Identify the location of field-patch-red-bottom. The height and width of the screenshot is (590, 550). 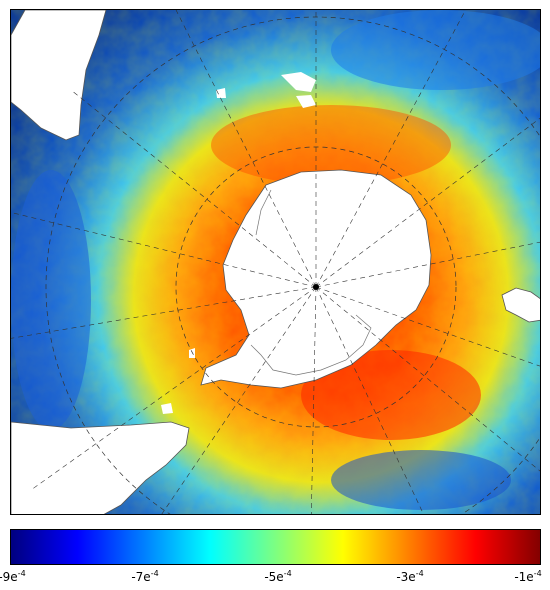
(391, 395).